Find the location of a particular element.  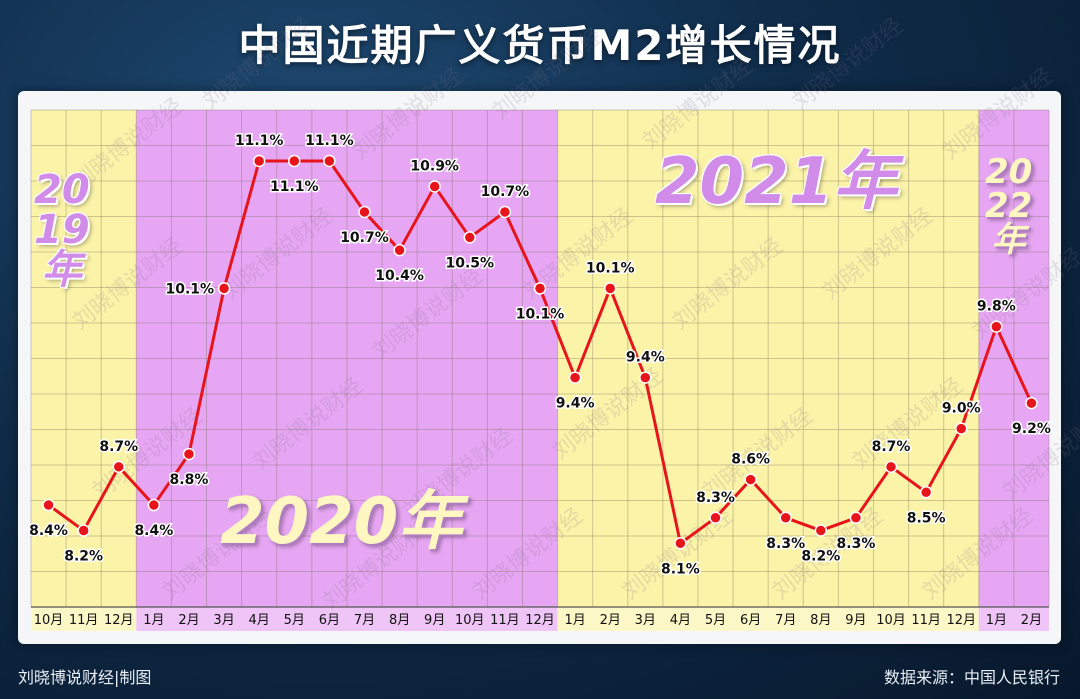

year-label-3: 20 22 年 is located at coordinates (1008, 206).